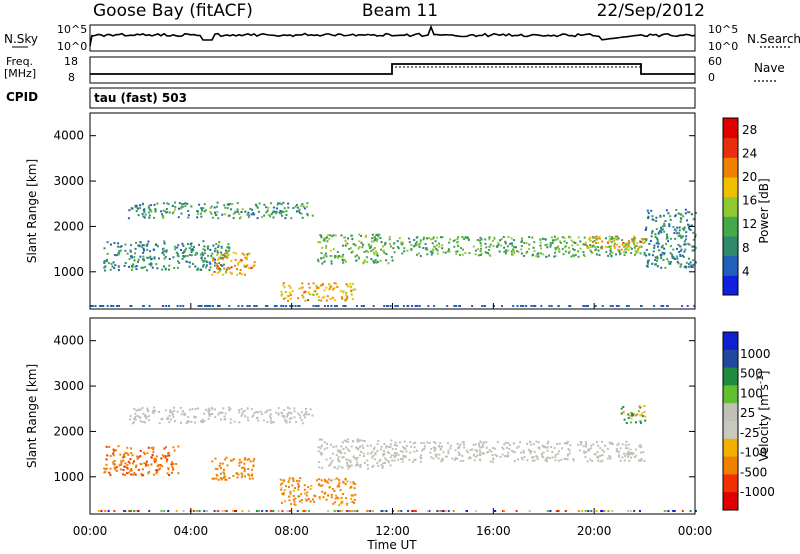  I want to click on x-tick-label: 08:00, so click(291, 531).